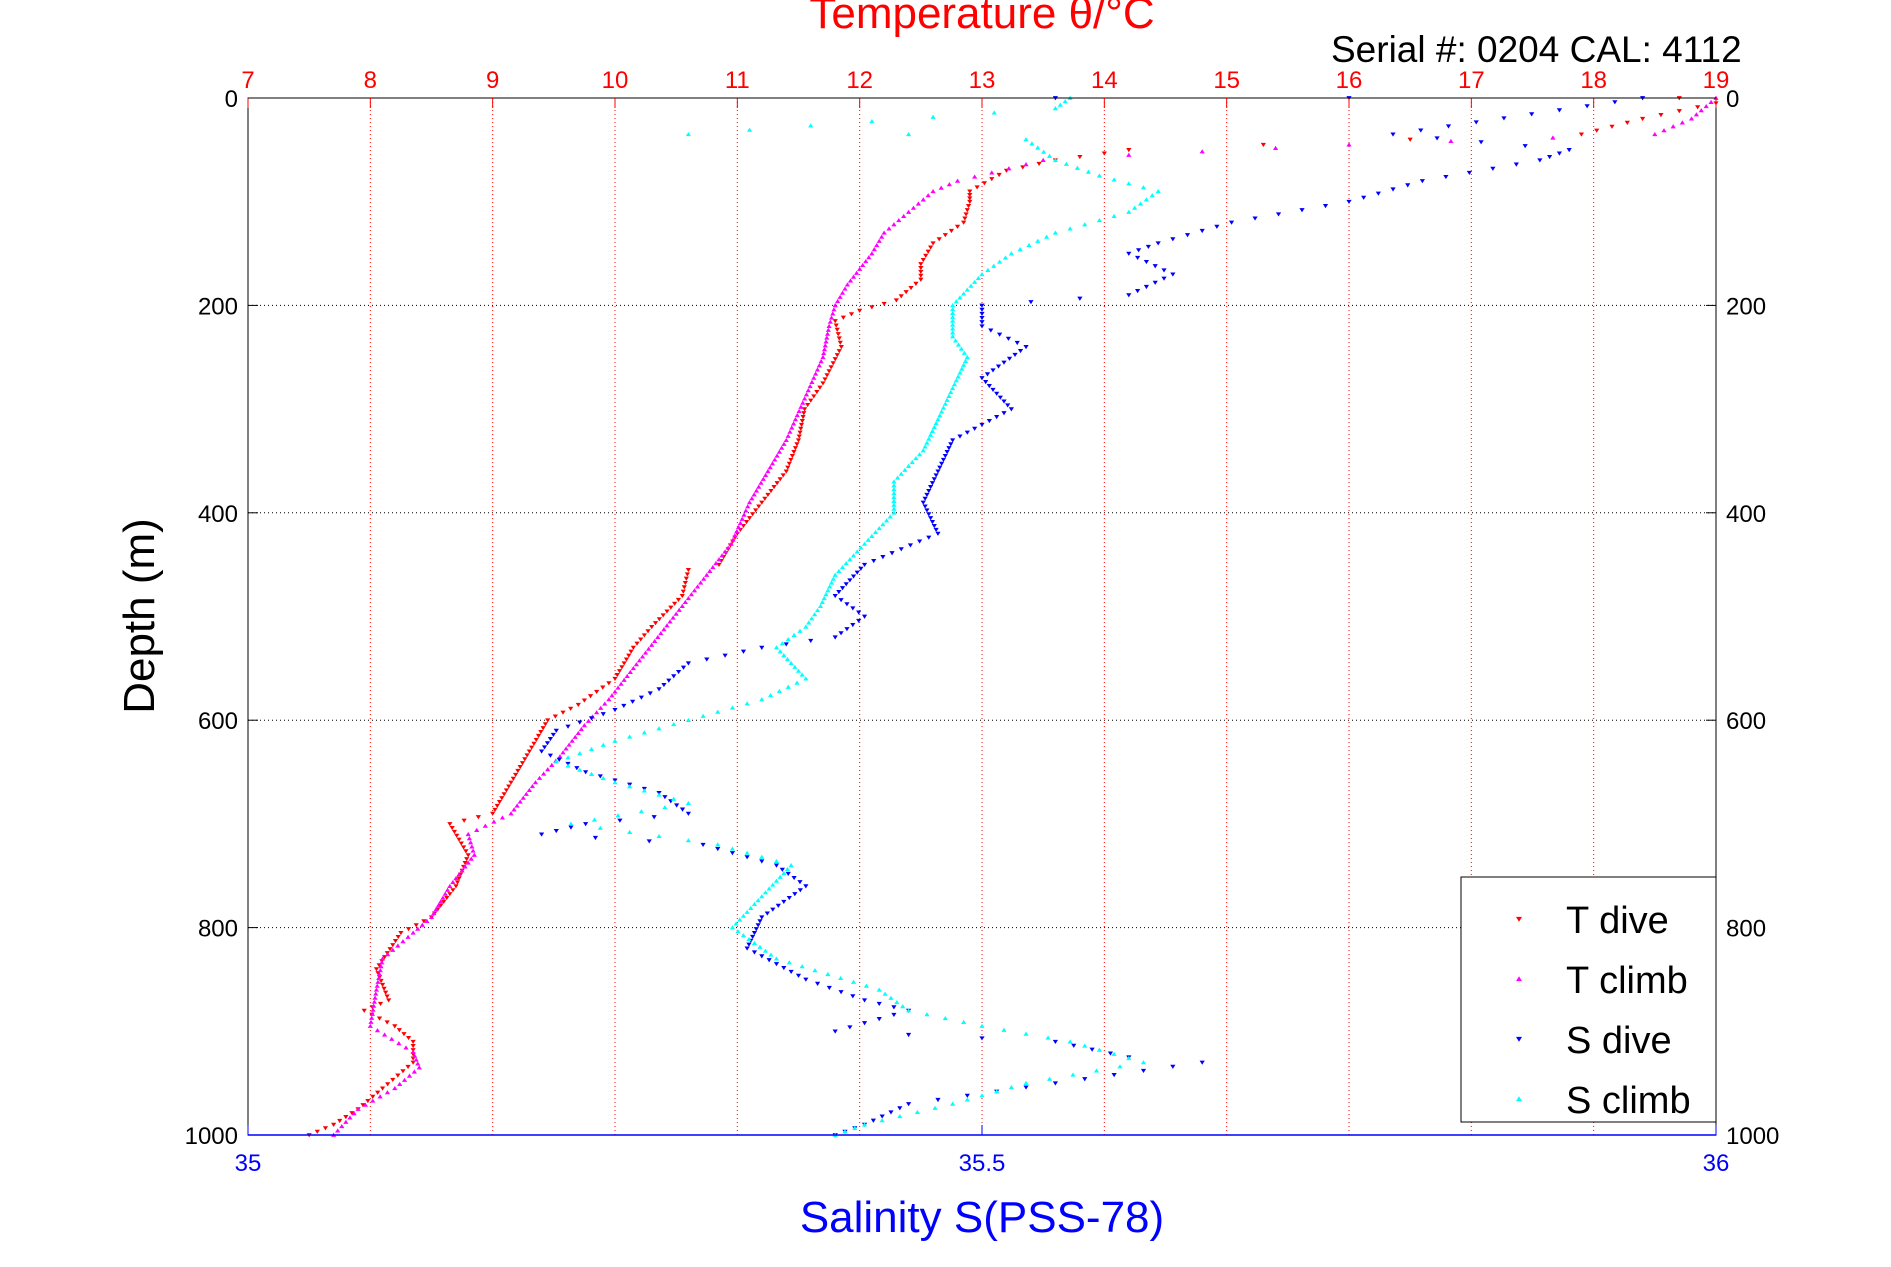  What do you see at coordinates (981, 19) in the screenshot?
I see `chart-title: Temperature θ/°C` at bounding box center [981, 19].